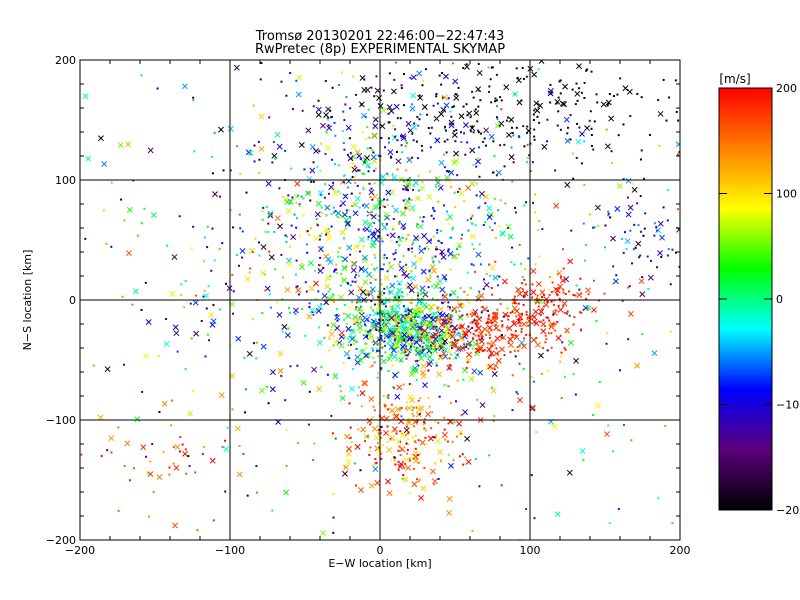  What do you see at coordinates (680, 550) in the screenshot?
I see `x-tick-label: 200` at bounding box center [680, 550].